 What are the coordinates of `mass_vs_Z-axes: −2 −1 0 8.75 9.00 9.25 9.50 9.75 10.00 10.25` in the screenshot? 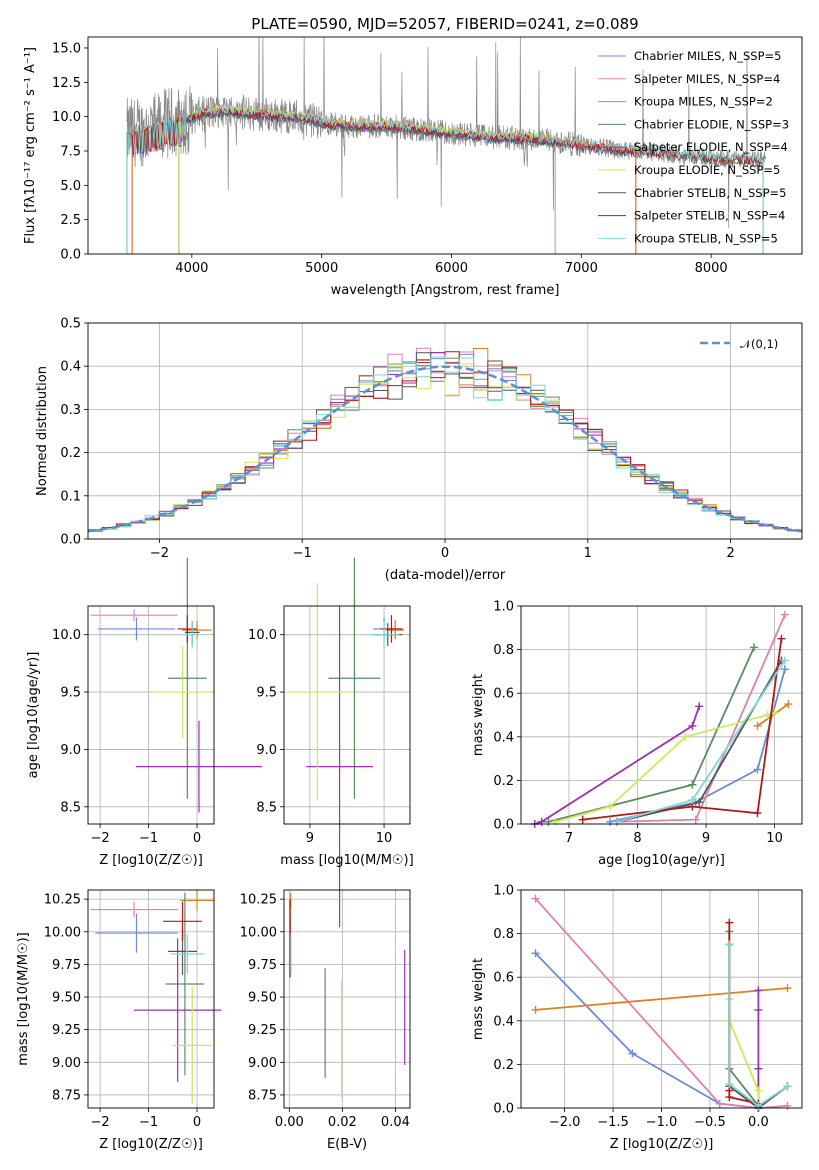 It's located at (129, 1010).